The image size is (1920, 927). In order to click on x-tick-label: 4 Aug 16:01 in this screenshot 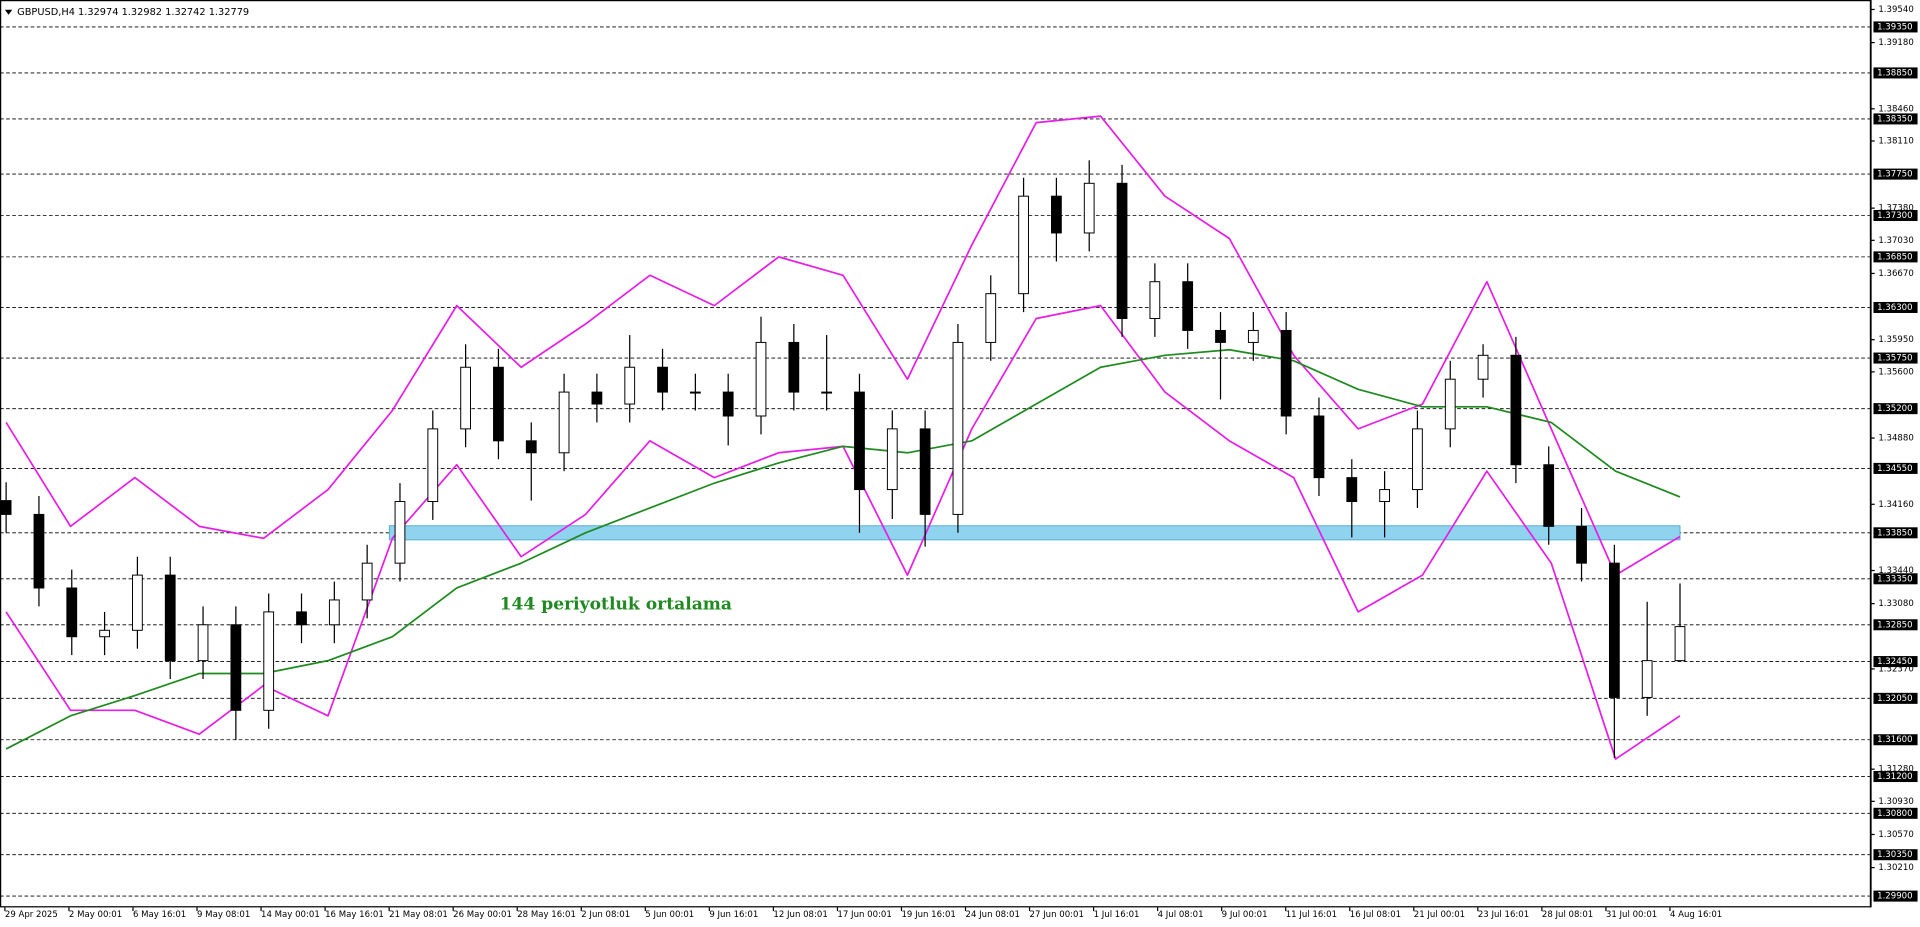, I will do `click(1696, 915)`.